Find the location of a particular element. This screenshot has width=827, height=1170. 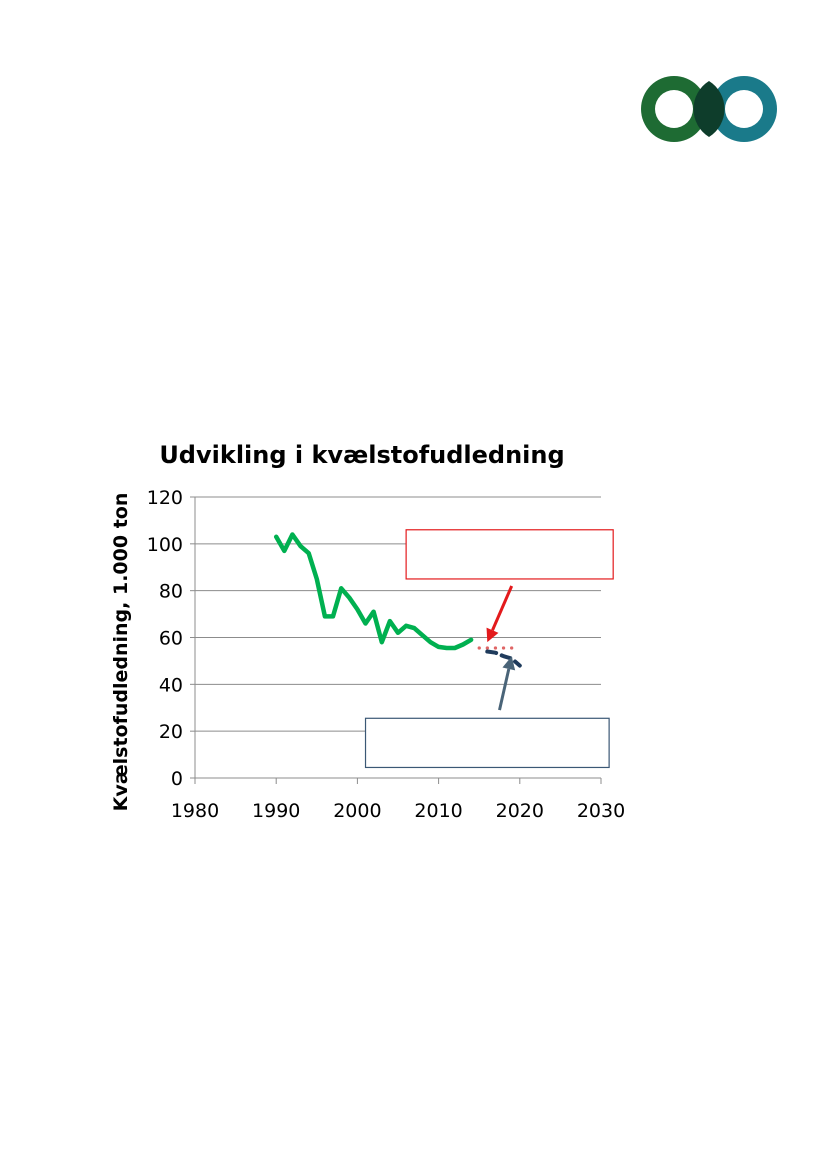

x-tick-label: 2020 is located at coordinates (520, 811).